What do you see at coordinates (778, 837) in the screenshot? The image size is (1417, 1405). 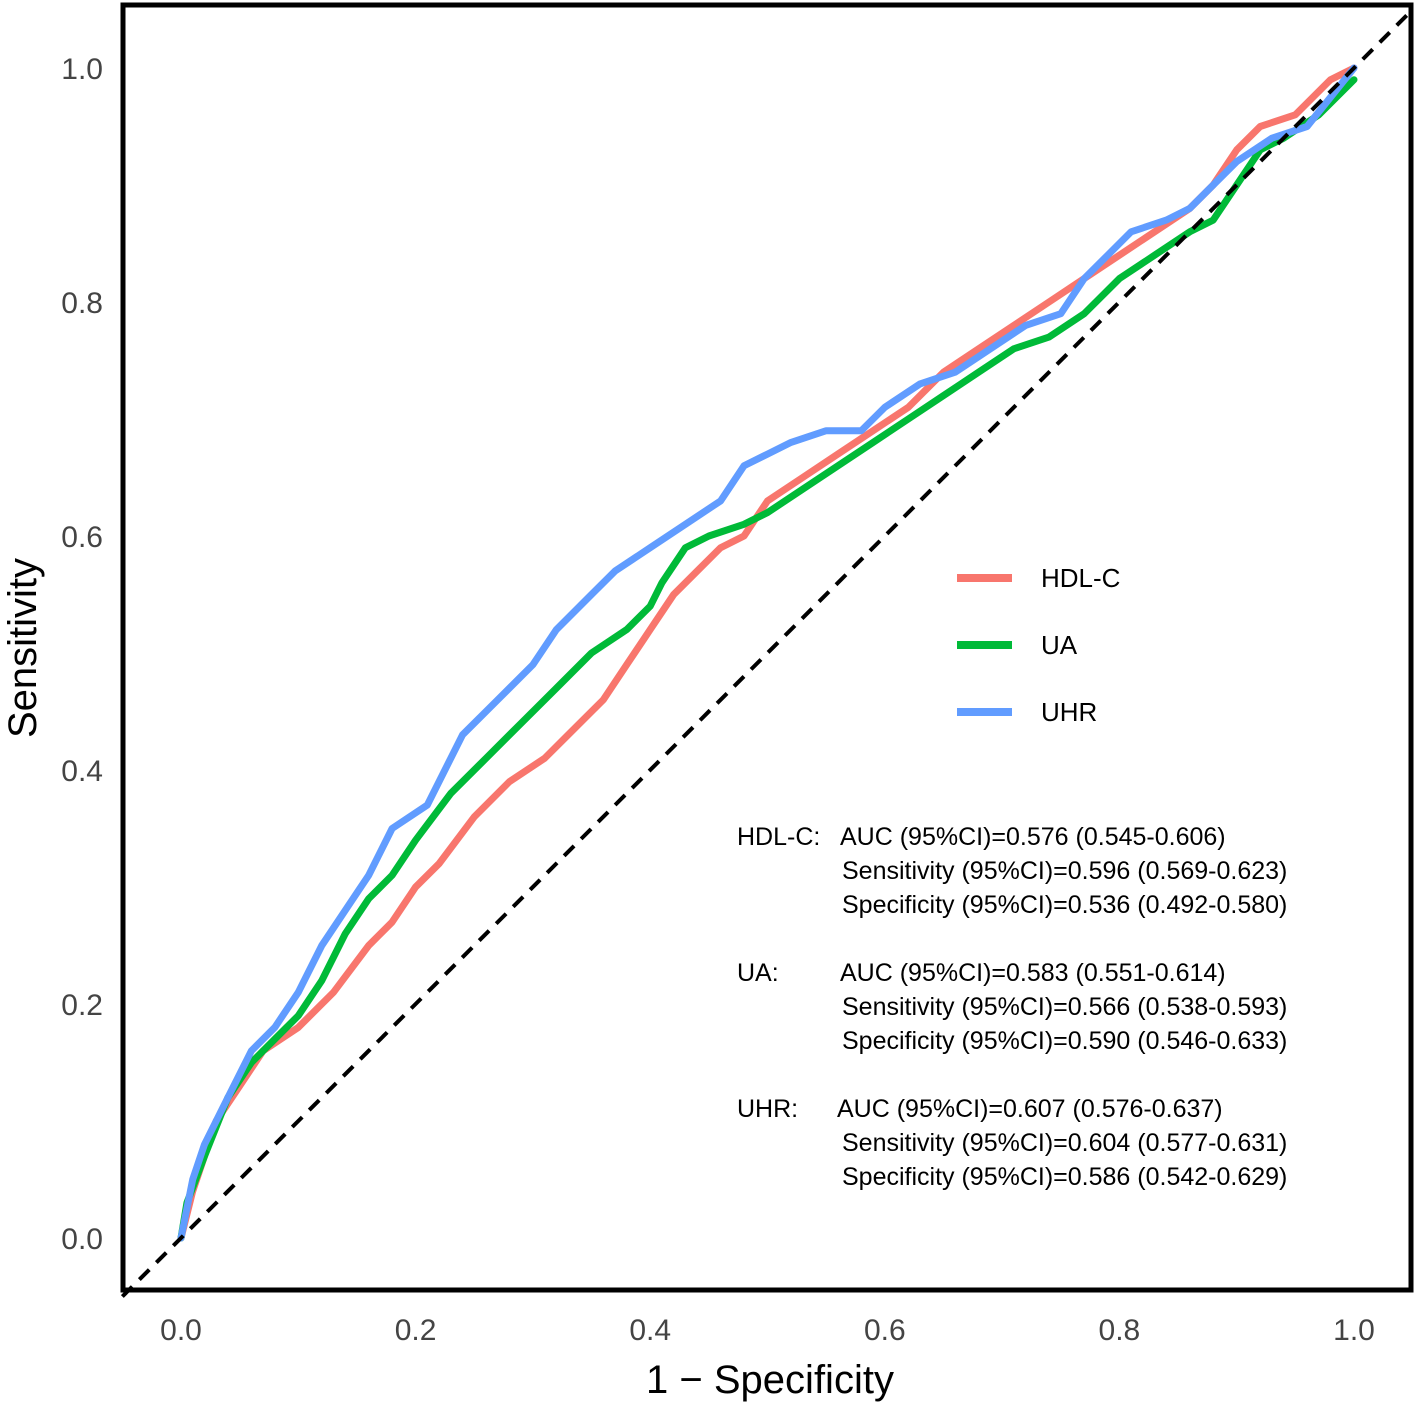 I see `hdlc-stats-label: HDL-C:` at bounding box center [778, 837].